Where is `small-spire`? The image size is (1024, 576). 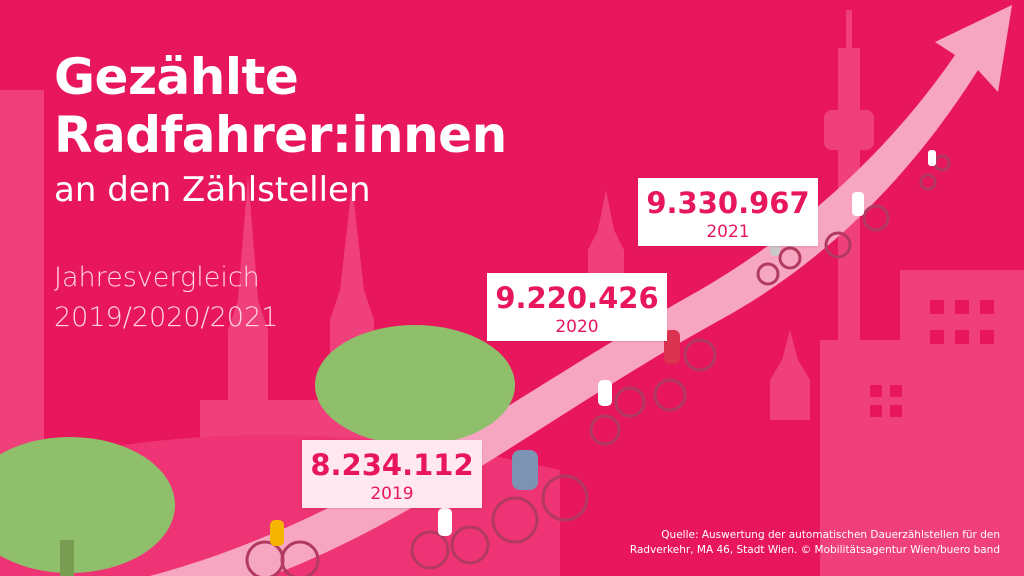
small-spire is located at coordinates (790, 375).